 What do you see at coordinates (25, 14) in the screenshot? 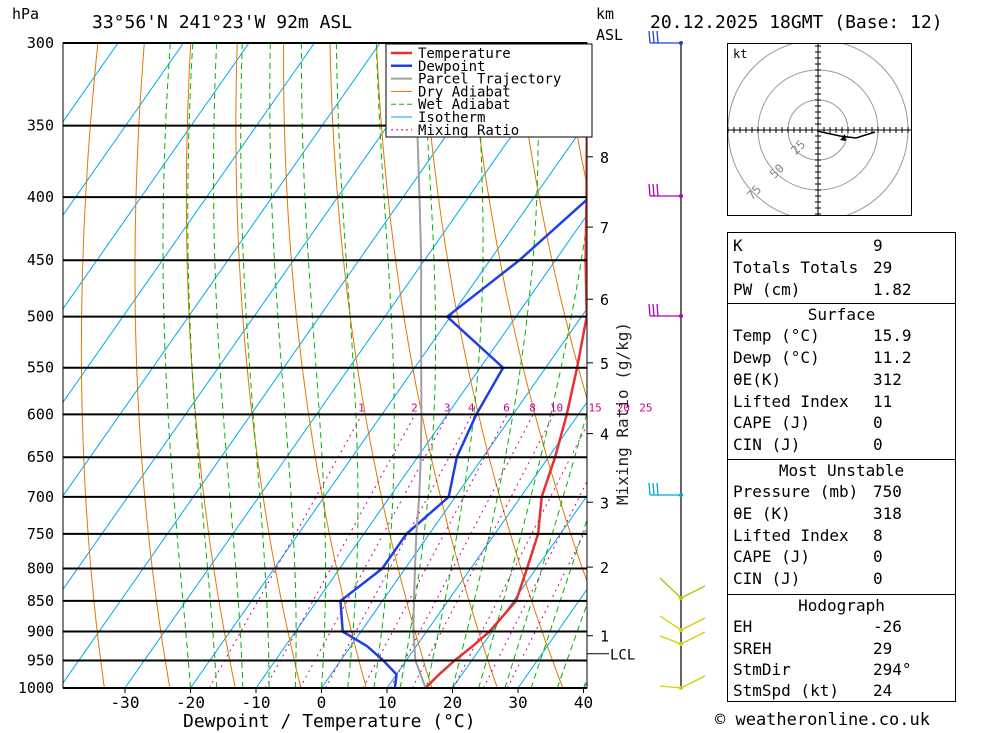
I see `hpa-label: hPa` at bounding box center [25, 14].